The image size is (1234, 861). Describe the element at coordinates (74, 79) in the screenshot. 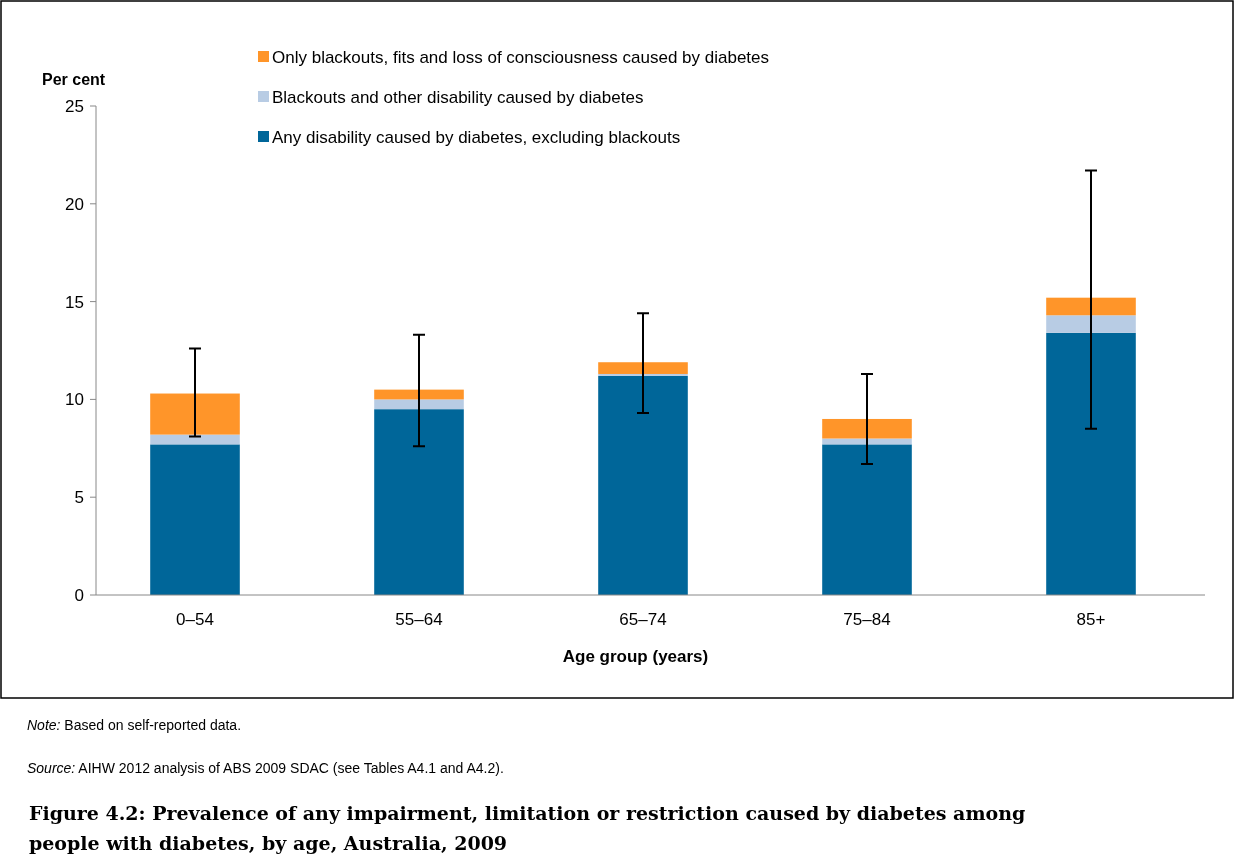

I see `y-axis-title: Per cent` at that location.